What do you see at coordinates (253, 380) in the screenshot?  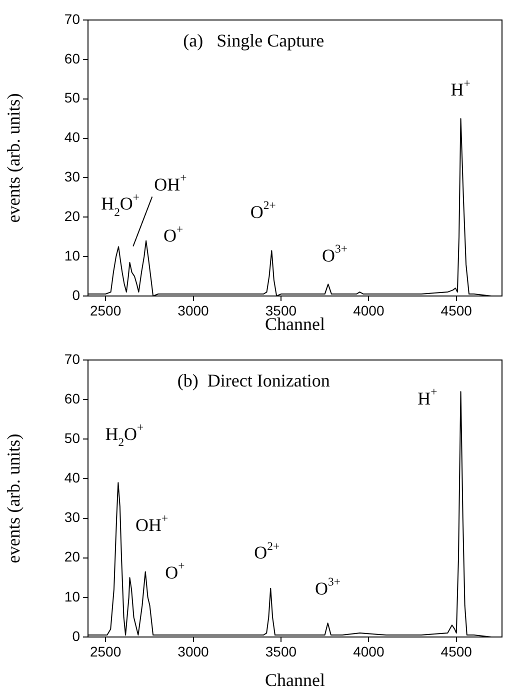 I see `text: (b) Direct Ionization` at bounding box center [253, 380].